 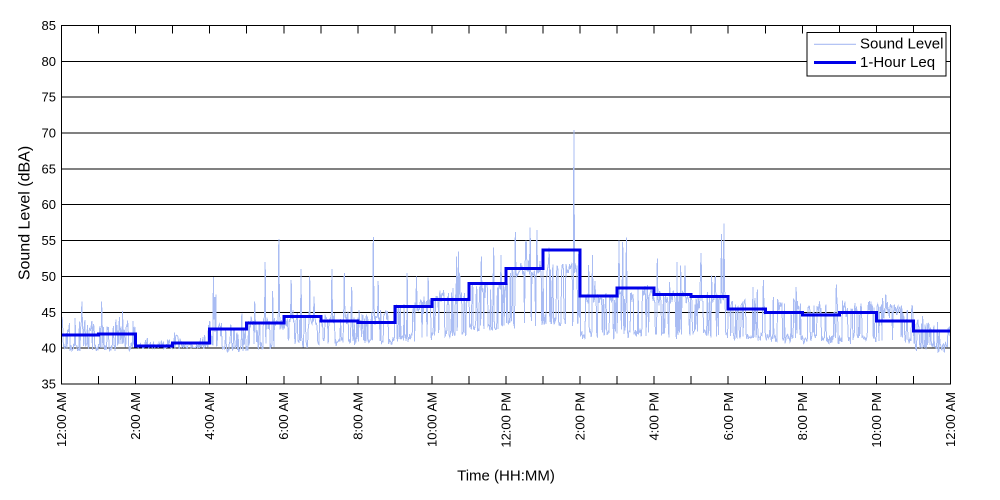 I want to click on svg-text: 4:00 PM, so click(x=654, y=416).